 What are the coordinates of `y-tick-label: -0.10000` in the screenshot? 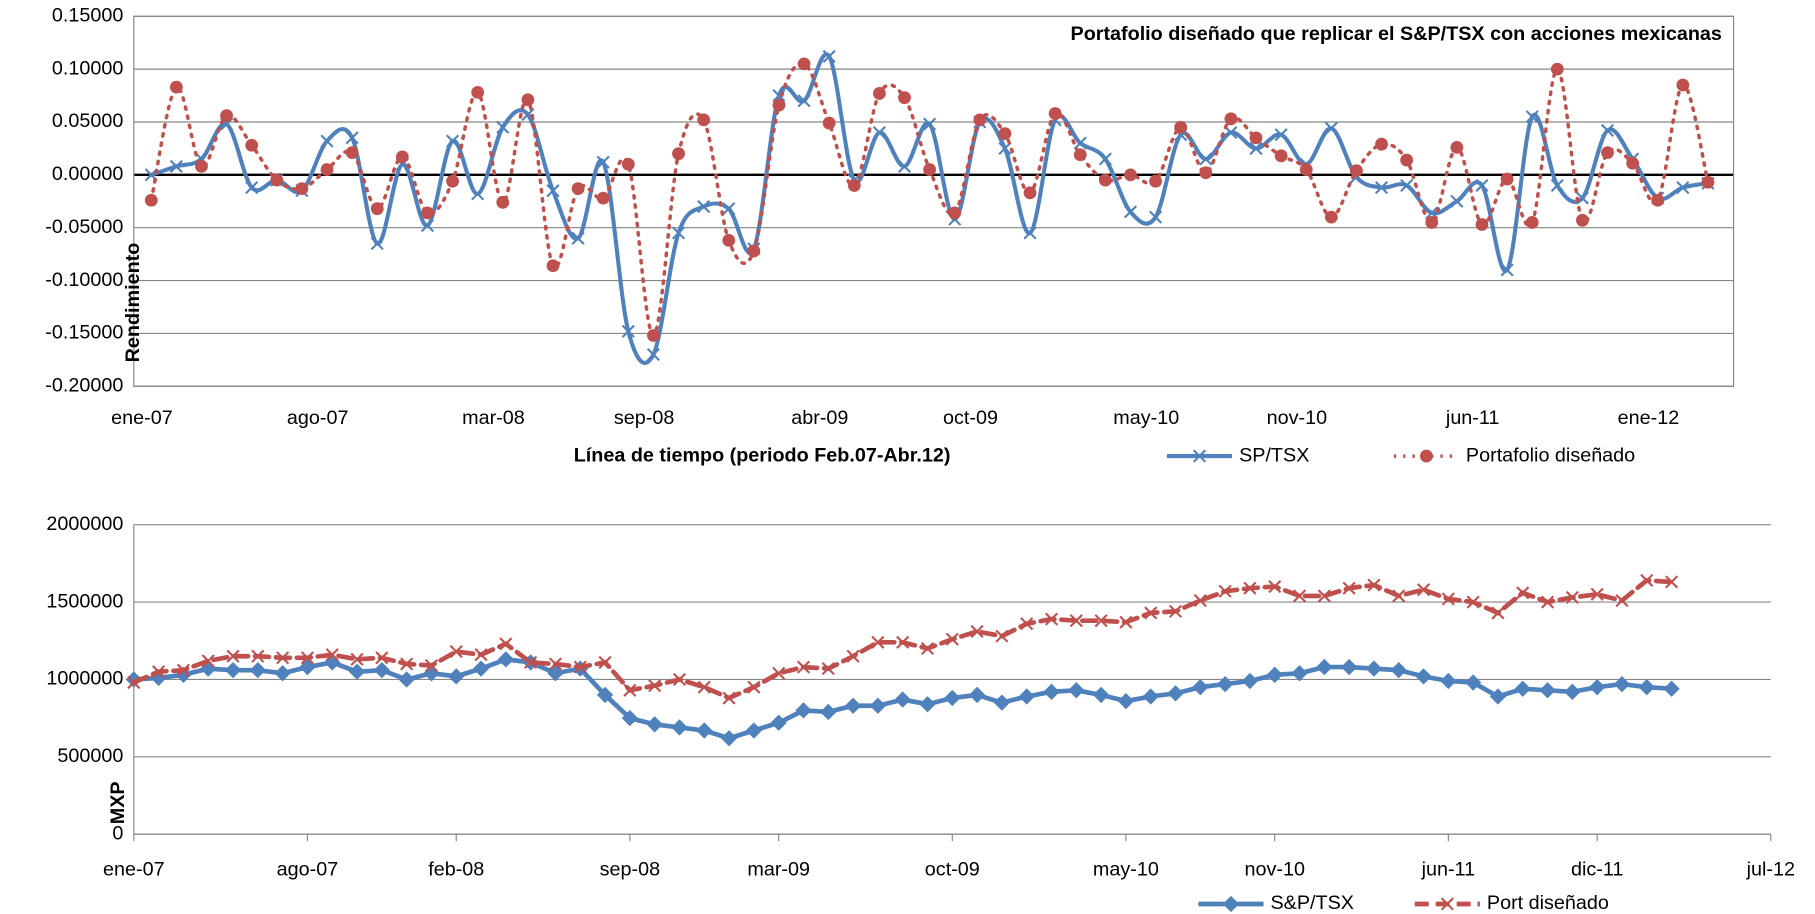 It's located at (84, 280).